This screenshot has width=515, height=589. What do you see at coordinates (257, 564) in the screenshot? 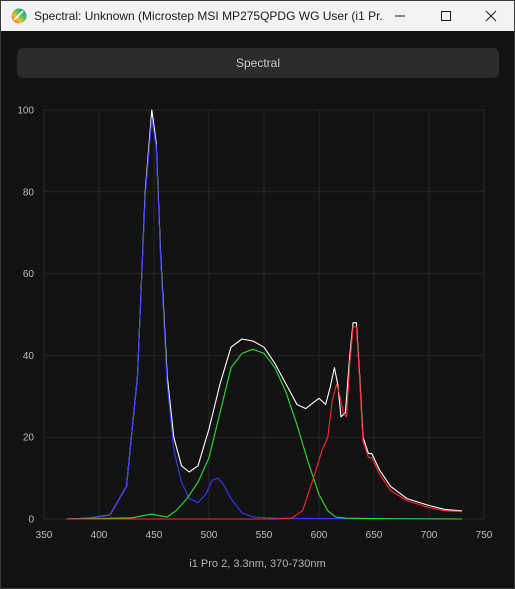
I see `instrument-caption: i1 Pro 2, 3.3nm, 370-730nm` at bounding box center [257, 564].